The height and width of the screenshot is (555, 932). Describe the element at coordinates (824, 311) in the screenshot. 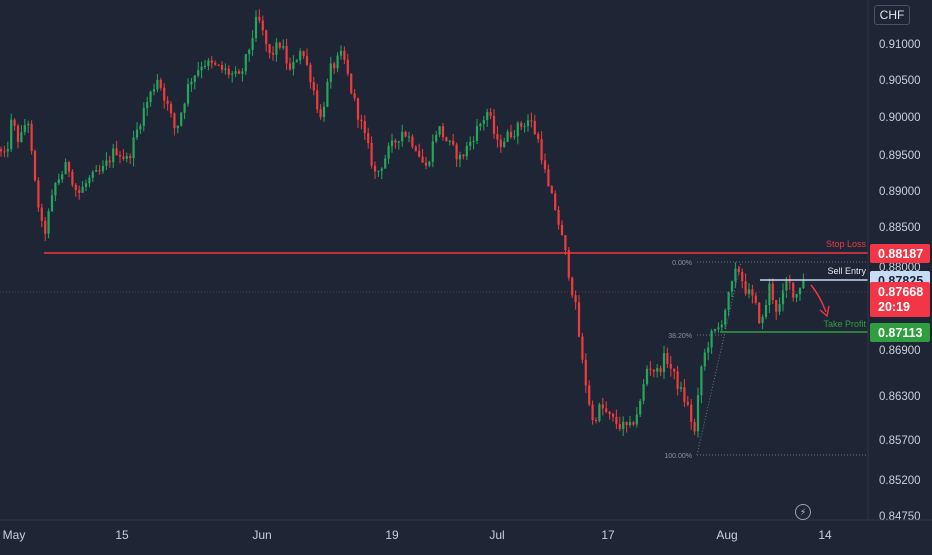

I see `down-arrow-head-icon` at that location.